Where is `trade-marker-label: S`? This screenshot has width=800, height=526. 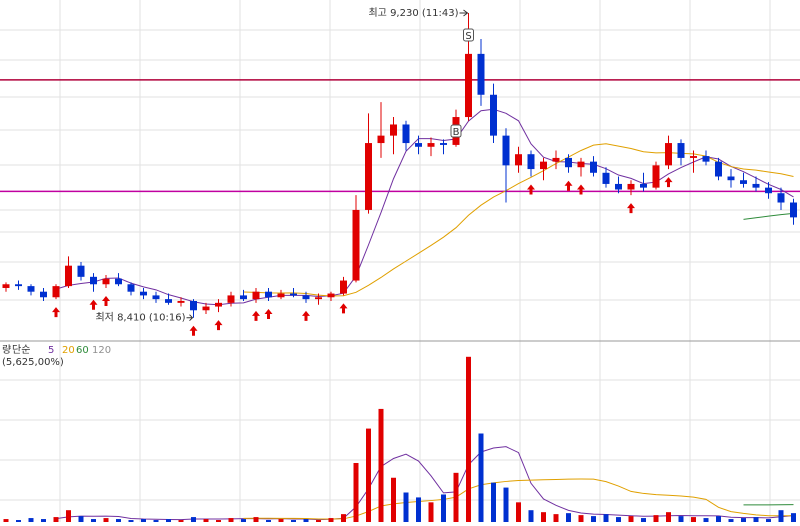
trade-marker-label: S is located at coordinates (468, 36).